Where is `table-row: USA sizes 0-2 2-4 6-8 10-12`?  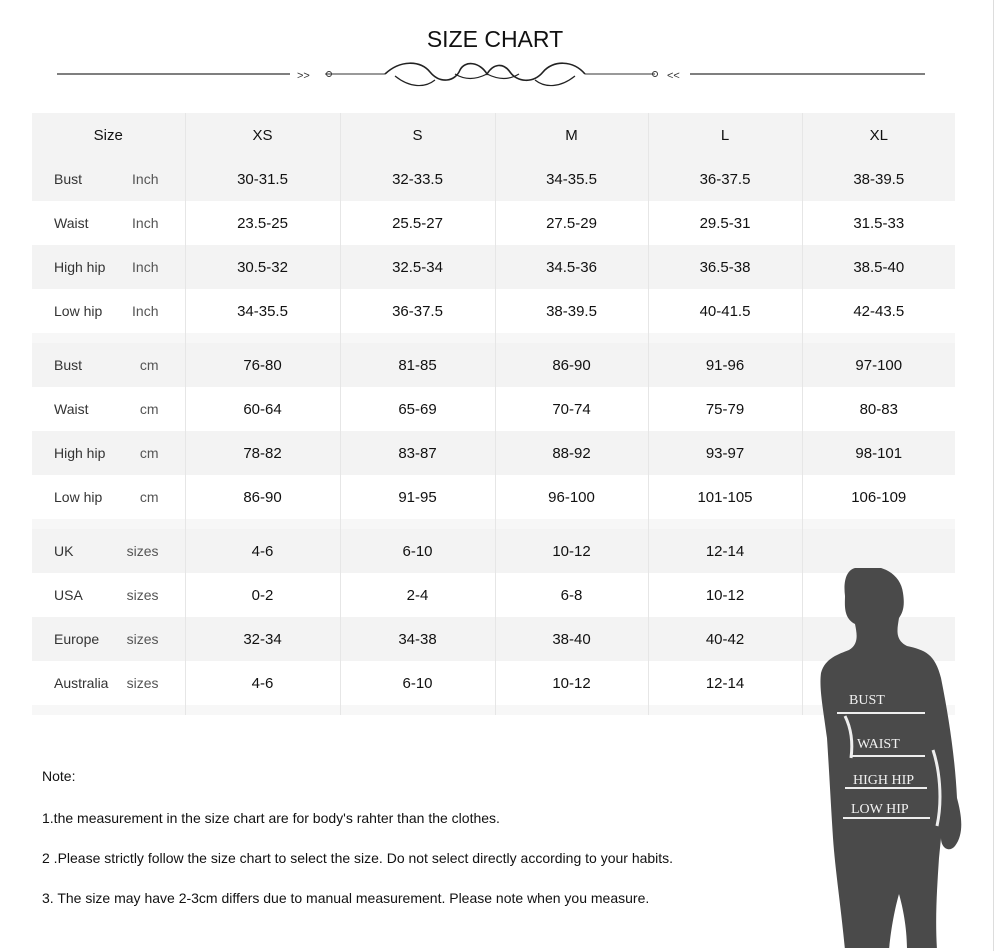
table-row: USA sizes 0-2 2-4 6-8 10-12 is located at coordinates (493, 595).